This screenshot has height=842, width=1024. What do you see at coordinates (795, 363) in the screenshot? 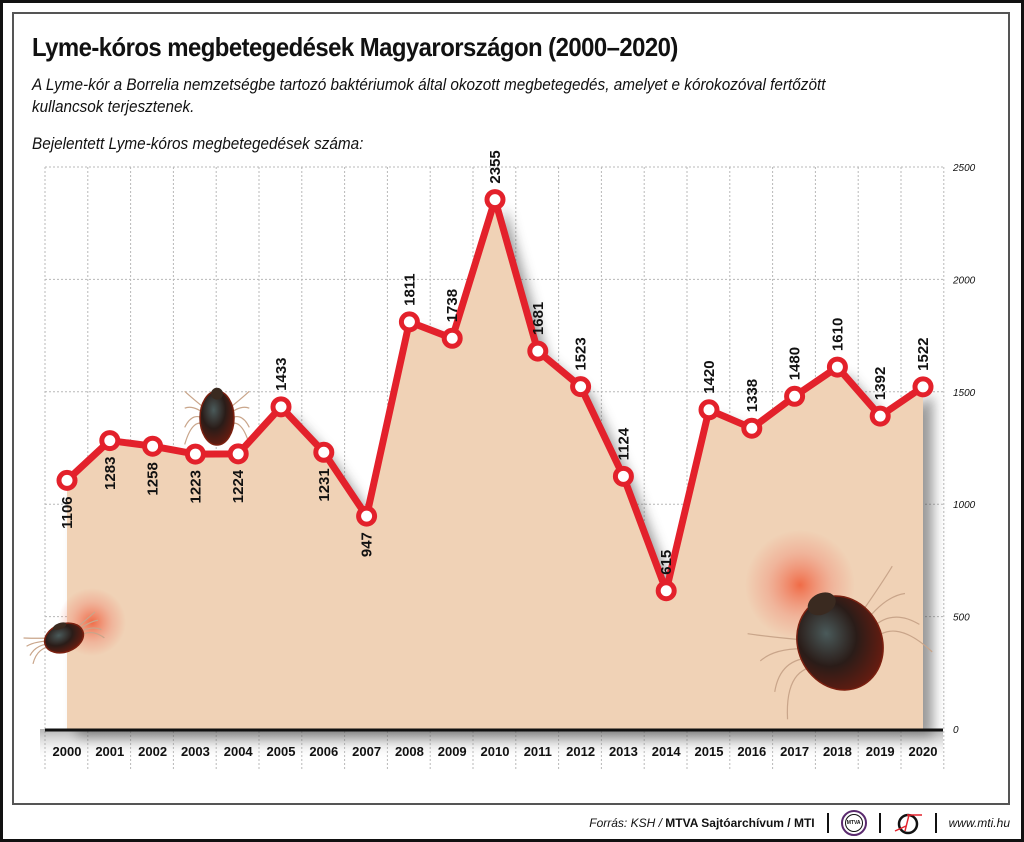
I see `data-label: 1480` at bounding box center [795, 363].